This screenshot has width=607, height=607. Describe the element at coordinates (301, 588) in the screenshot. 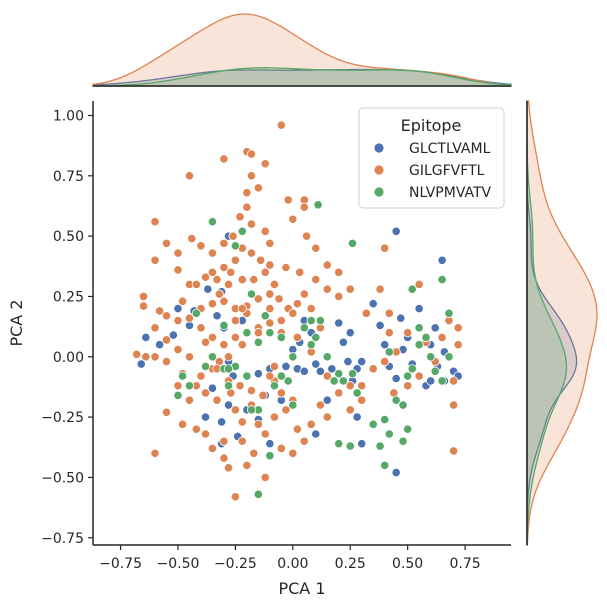

I see `x-axis-label: PCA 1` at that location.